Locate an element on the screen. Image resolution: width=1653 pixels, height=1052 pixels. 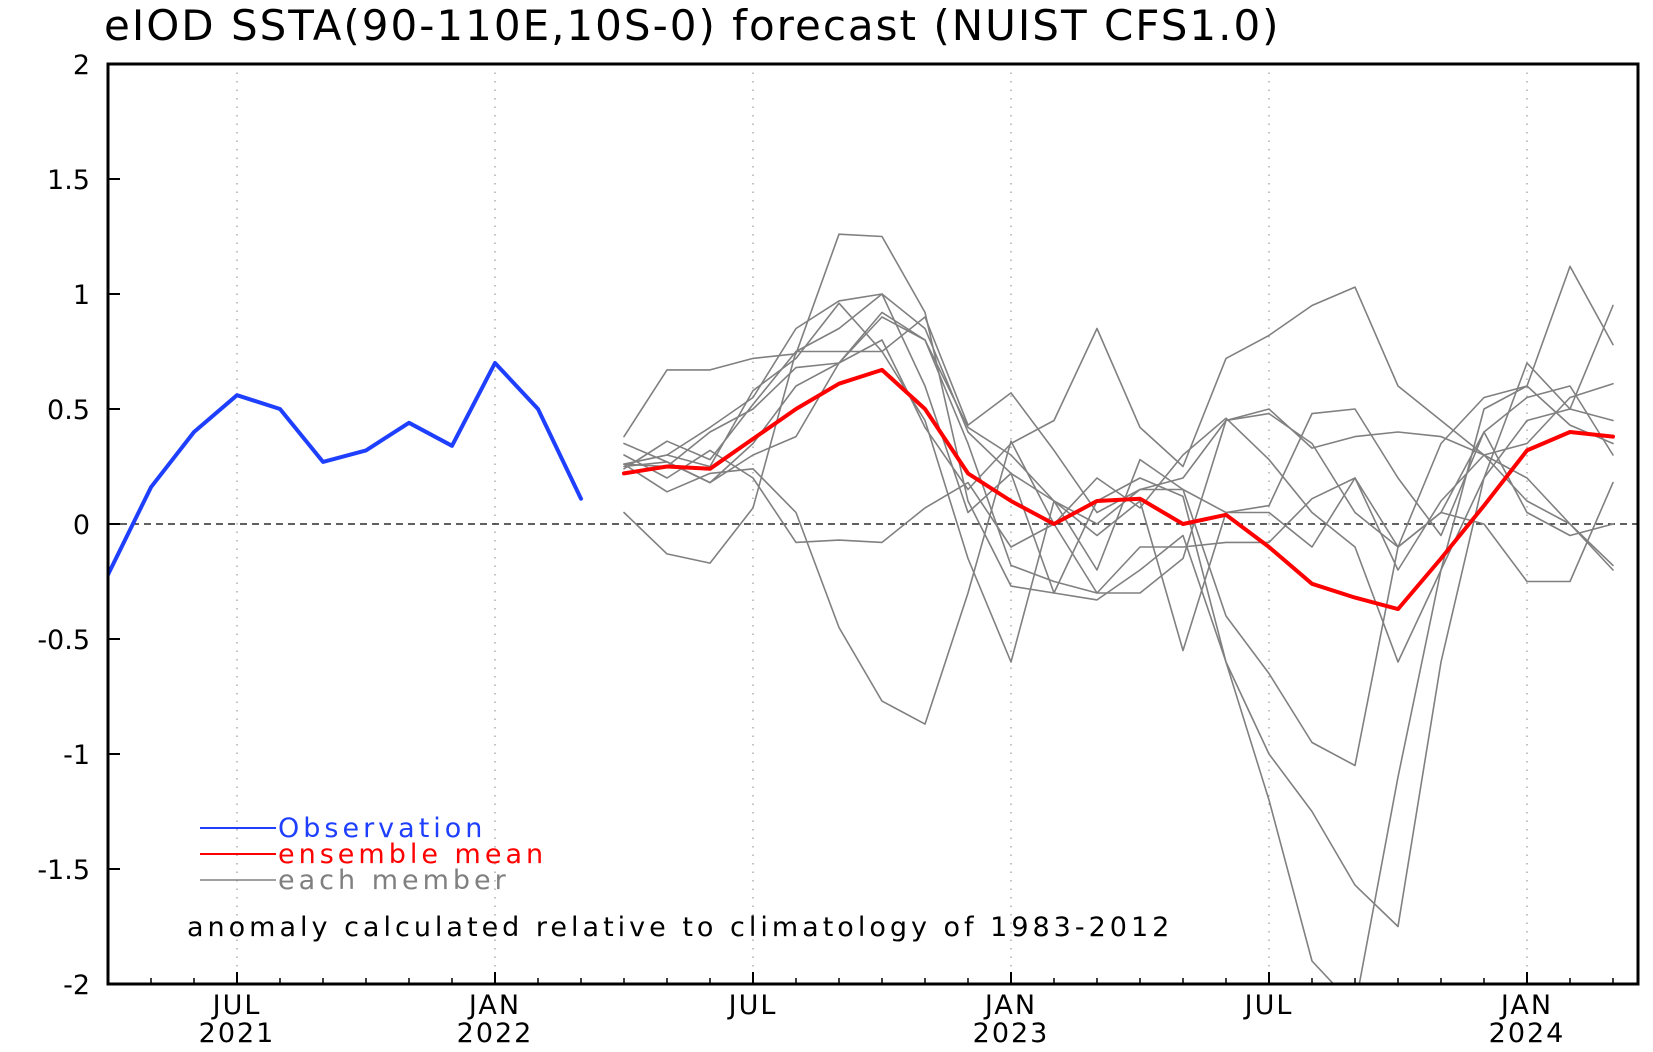
y-tick-label: 2 is located at coordinates (81, 65).